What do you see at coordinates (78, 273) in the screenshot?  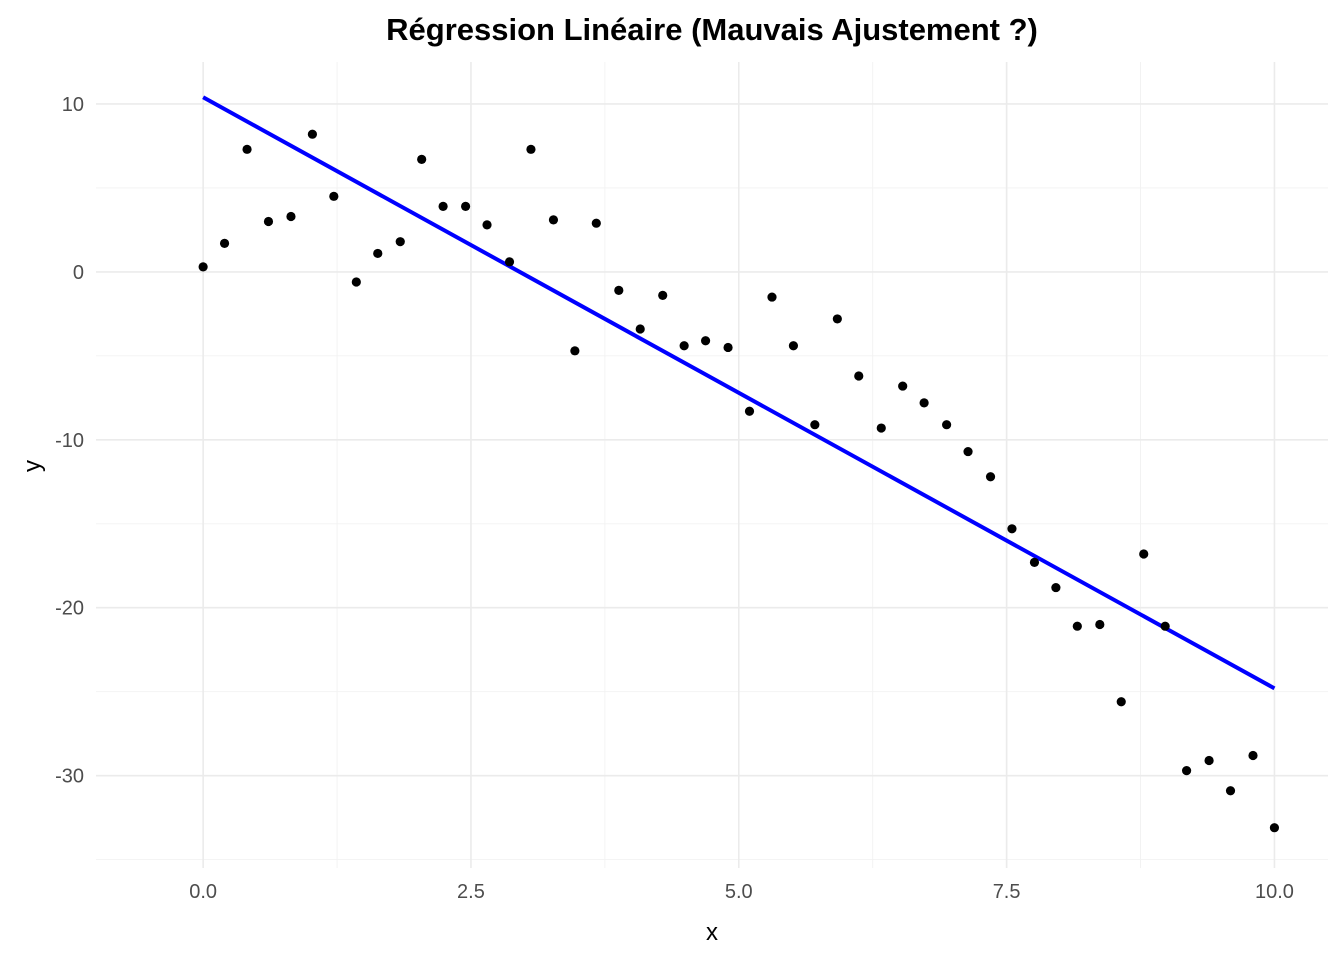 I see `y-tick-label: 0` at bounding box center [78, 273].